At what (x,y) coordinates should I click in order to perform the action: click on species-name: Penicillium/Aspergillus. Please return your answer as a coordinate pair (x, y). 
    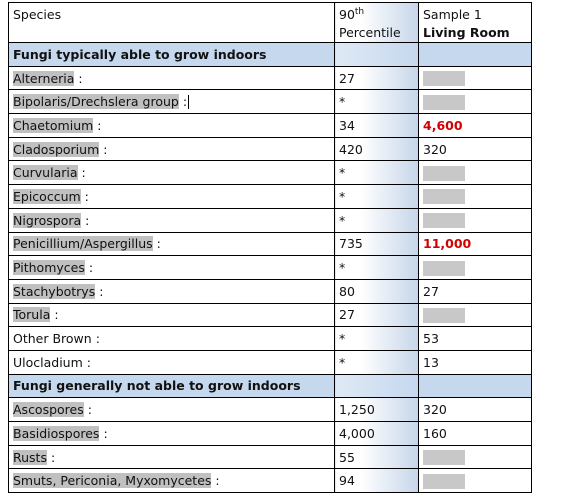
    Looking at the image, I should click on (83, 244).